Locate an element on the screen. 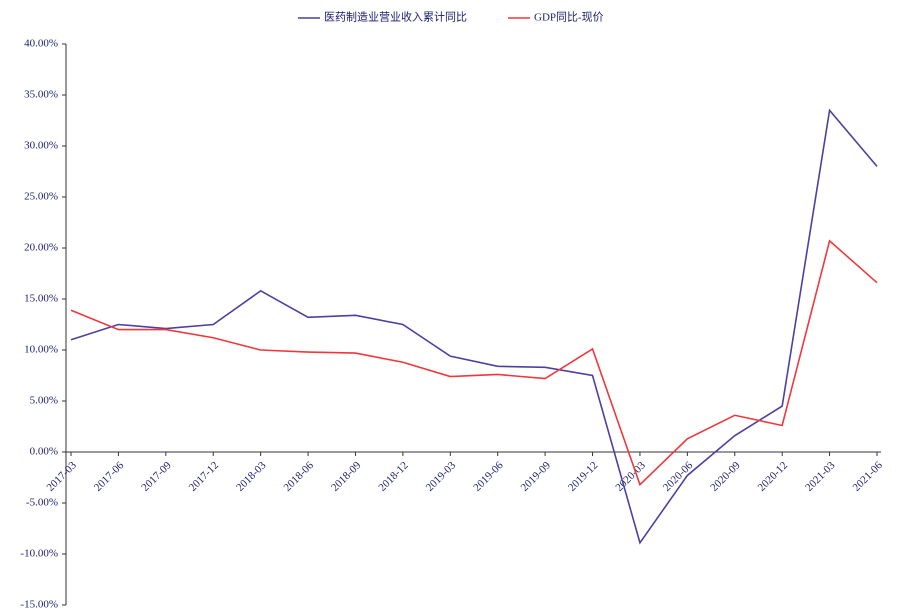 Image resolution: width=899 pixels, height=614 pixels. x-tick-label: 2019-12 is located at coordinates (583, 476).